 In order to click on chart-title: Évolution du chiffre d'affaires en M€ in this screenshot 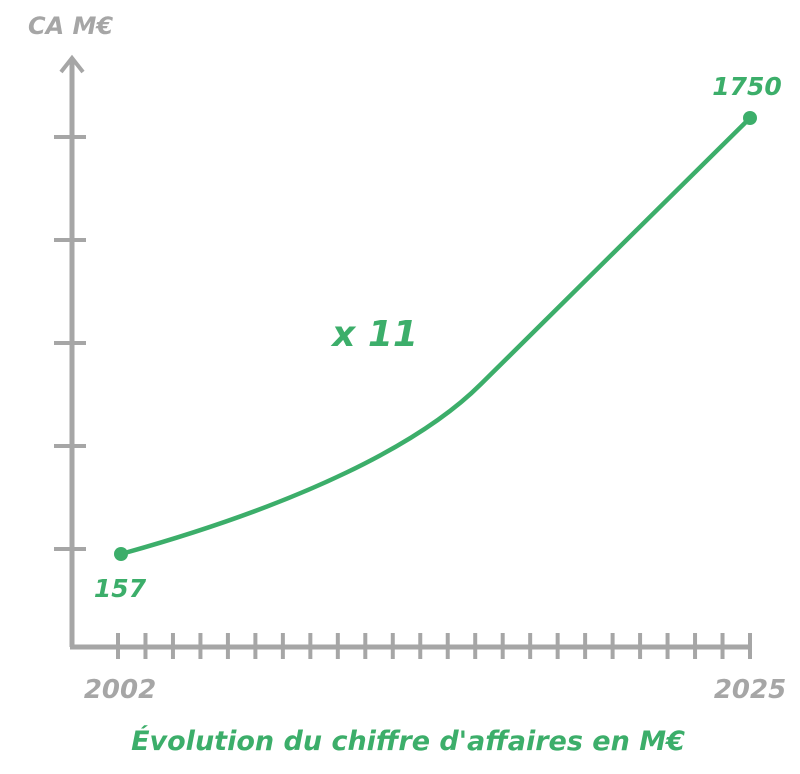, I will do `click(408, 741)`.